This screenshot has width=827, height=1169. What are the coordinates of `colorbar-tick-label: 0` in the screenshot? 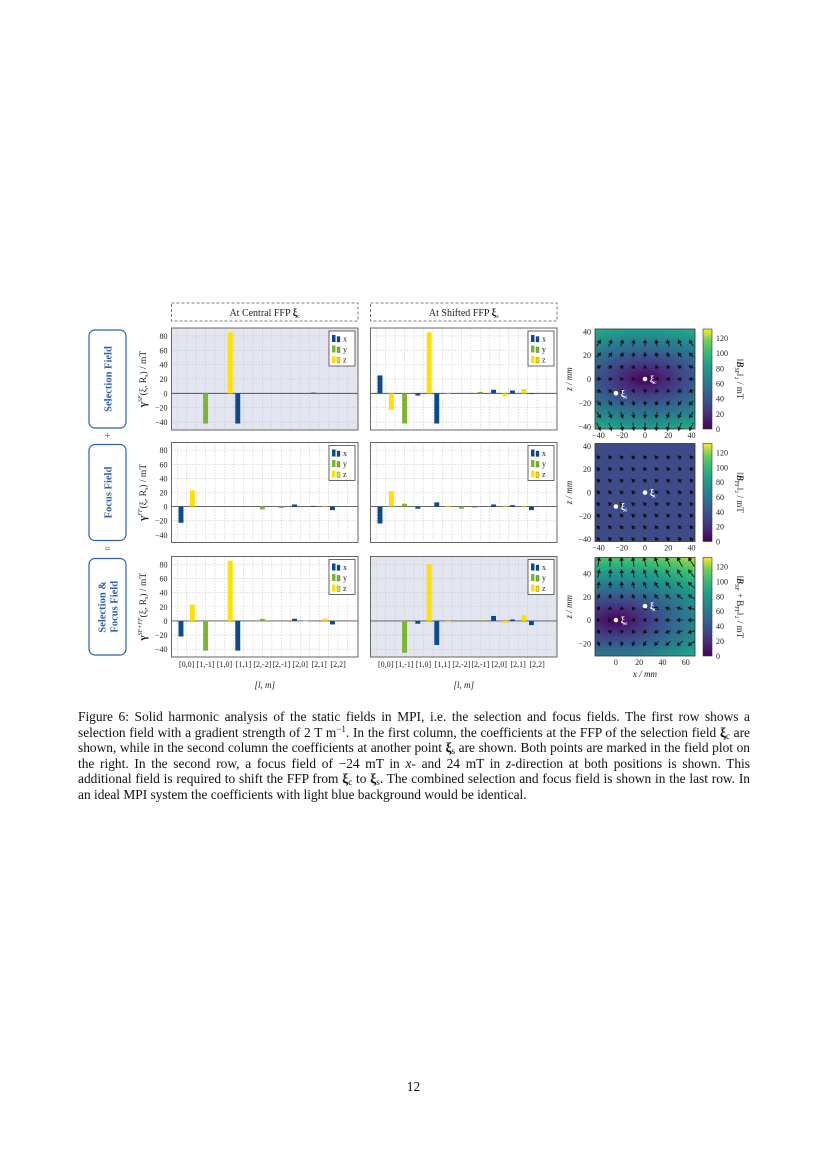 It's located at (718, 542).